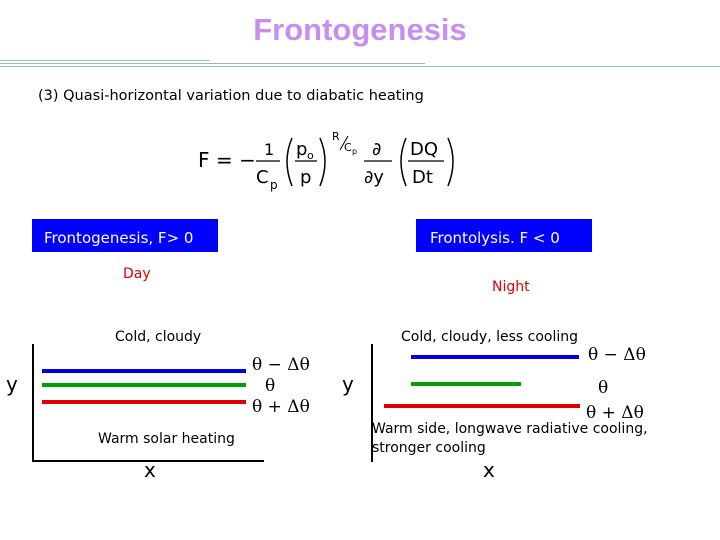 Image resolution: width=720 pixels, height=540 pixels. What do you see at coordinates (166, 439) in the screenshot?
I see `left-bottom-label: Warm solar heating` at bounding box center [166, 439].